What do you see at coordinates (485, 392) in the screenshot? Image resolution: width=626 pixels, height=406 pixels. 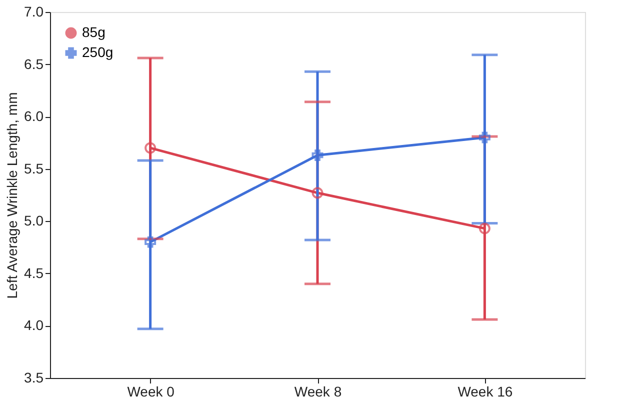 I see `x-tick-label: Week 16` at bounding box center [485, 392].